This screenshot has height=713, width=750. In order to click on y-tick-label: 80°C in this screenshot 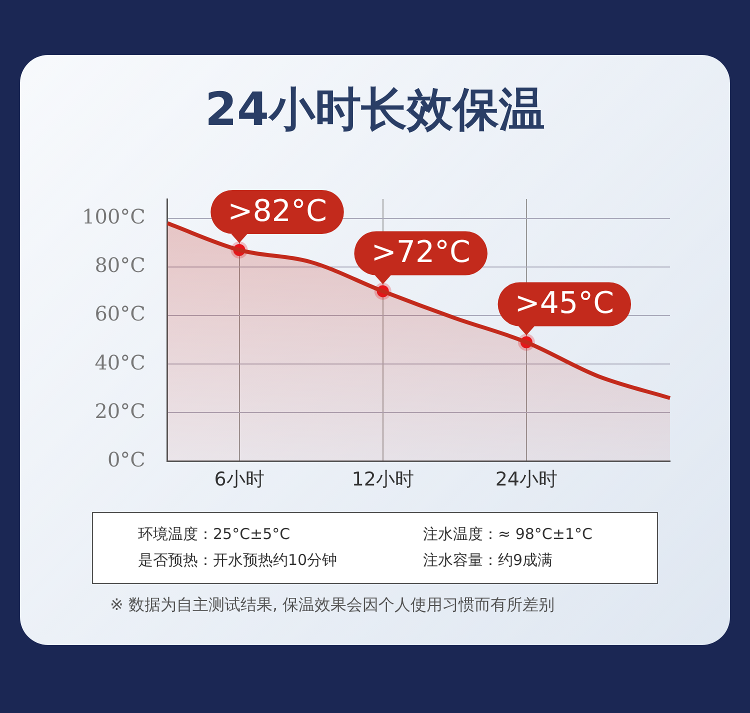, I will do `click(120, 265)`.